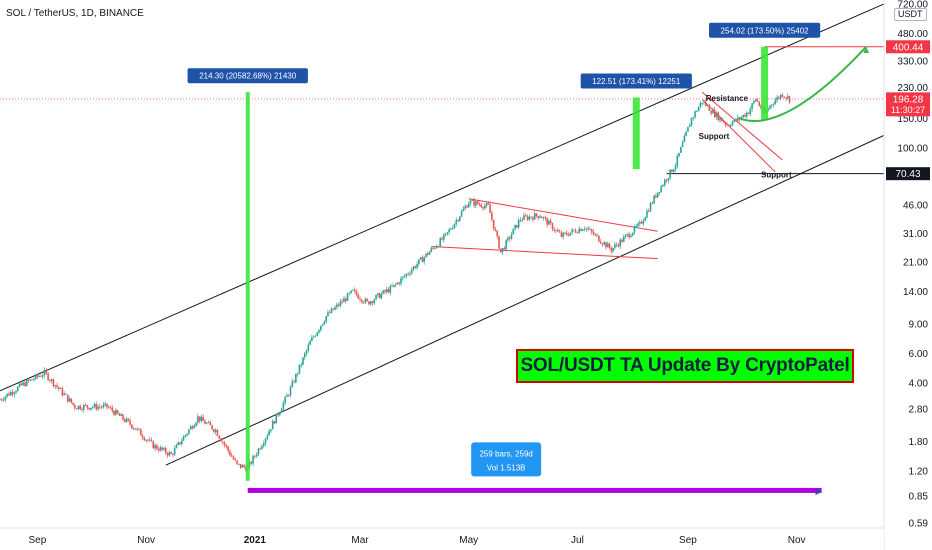 This screenshot has height=550, width=932. I want to click on y-tick-label: 31.00, so click(915, 234).